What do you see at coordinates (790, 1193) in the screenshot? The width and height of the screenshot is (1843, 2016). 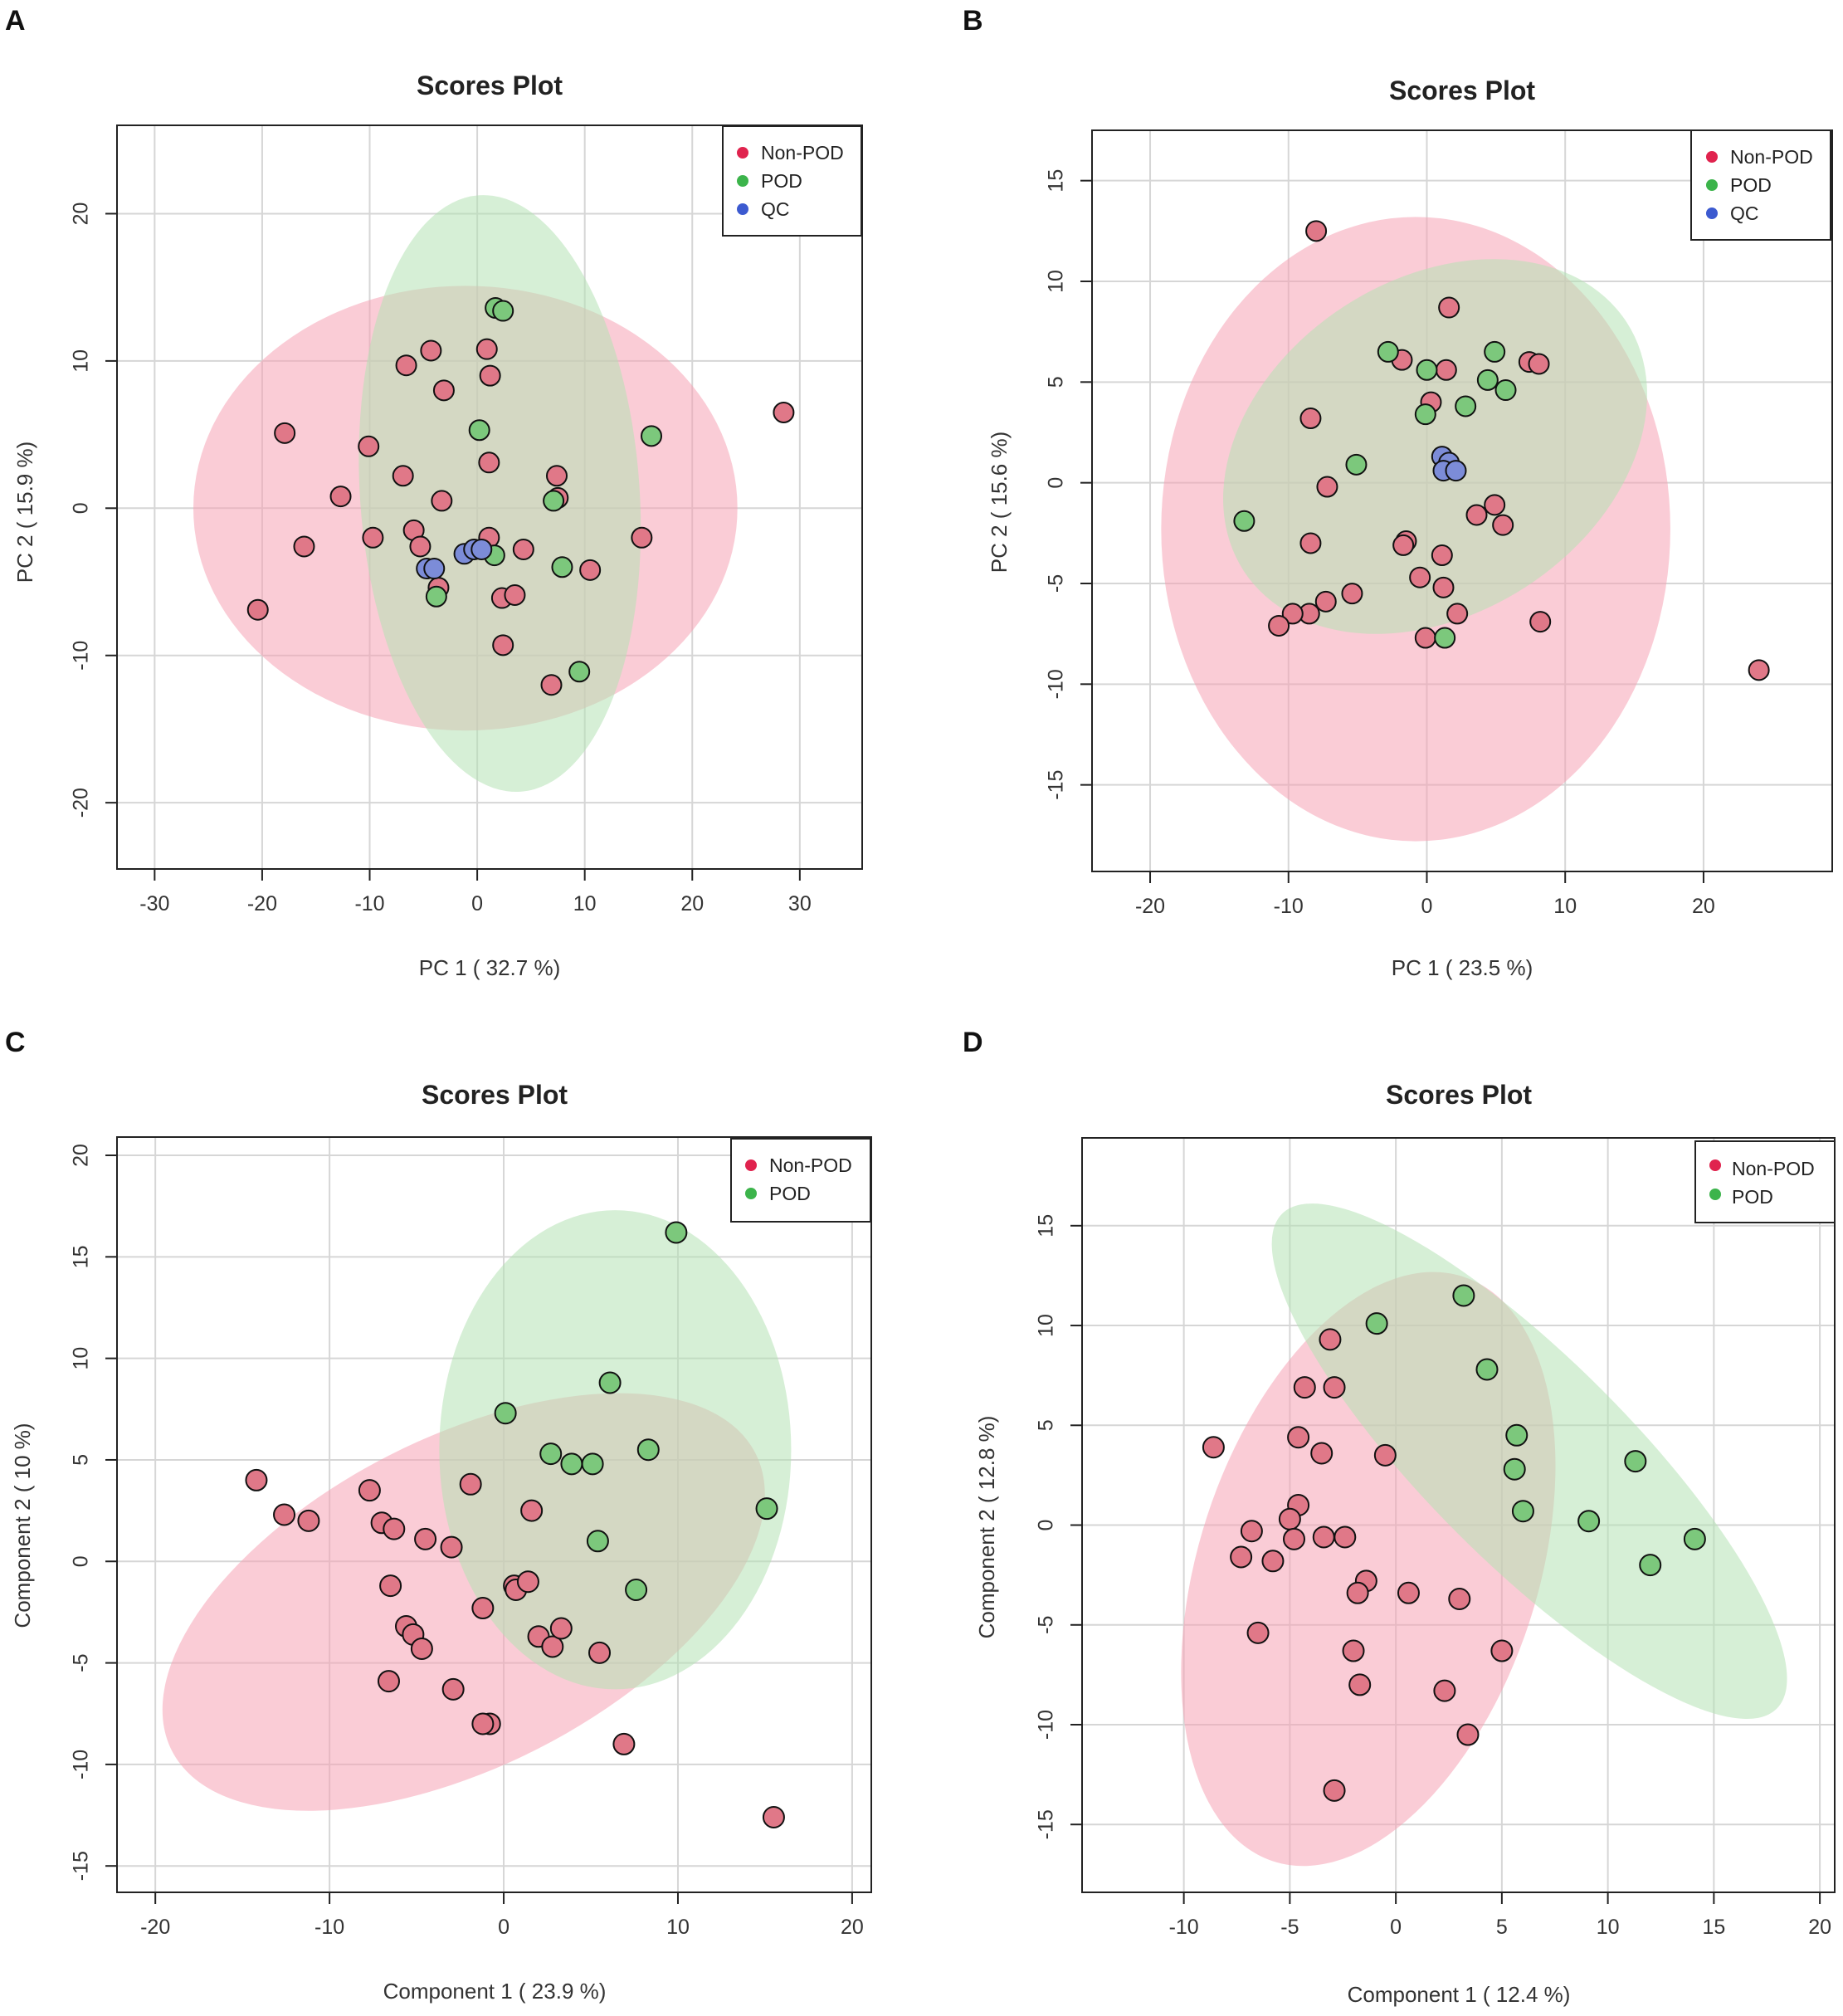 I see `legend-label-pod: POD` at bounding box center [790, 1193].